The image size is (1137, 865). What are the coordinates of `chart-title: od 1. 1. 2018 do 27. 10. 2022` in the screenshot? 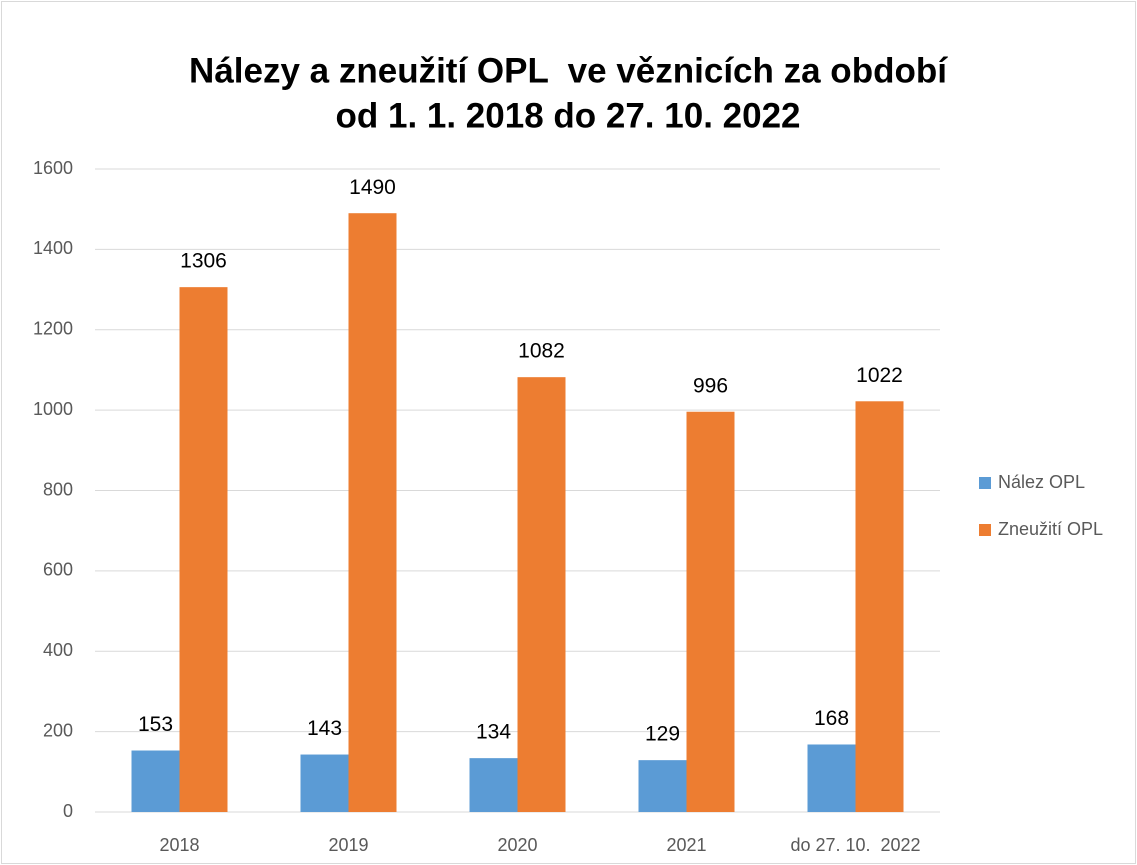 It's located at (568, 115).